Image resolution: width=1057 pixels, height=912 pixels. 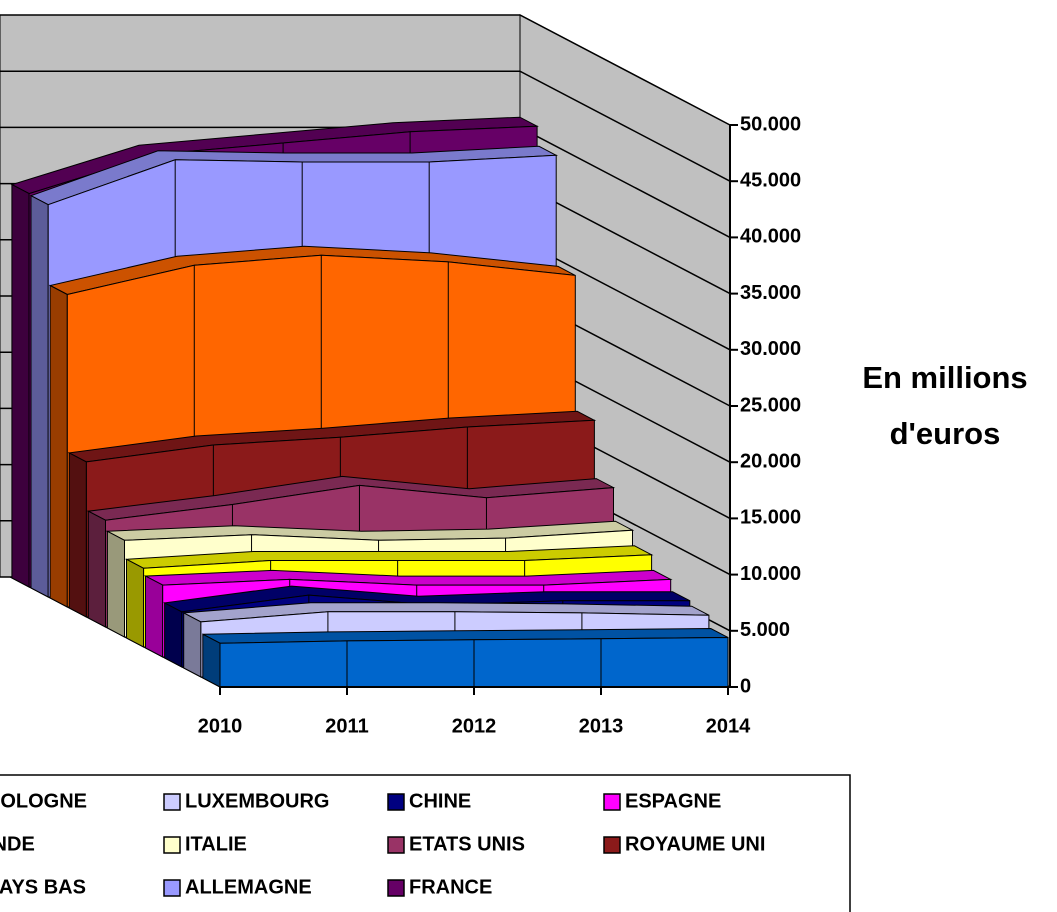 What do you see at coordinates (770, 180) in the screenshot?
I see `y-tick-label: 45.000` at bounding box center [770, 180].